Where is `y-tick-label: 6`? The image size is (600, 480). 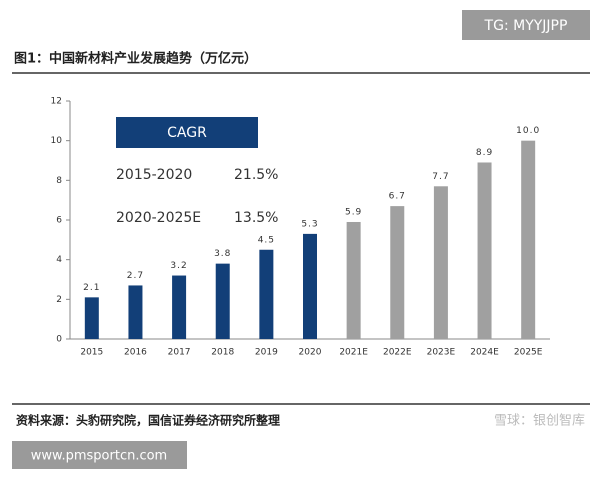 y-tick-label: 6 is located at coordinates (59, 221).